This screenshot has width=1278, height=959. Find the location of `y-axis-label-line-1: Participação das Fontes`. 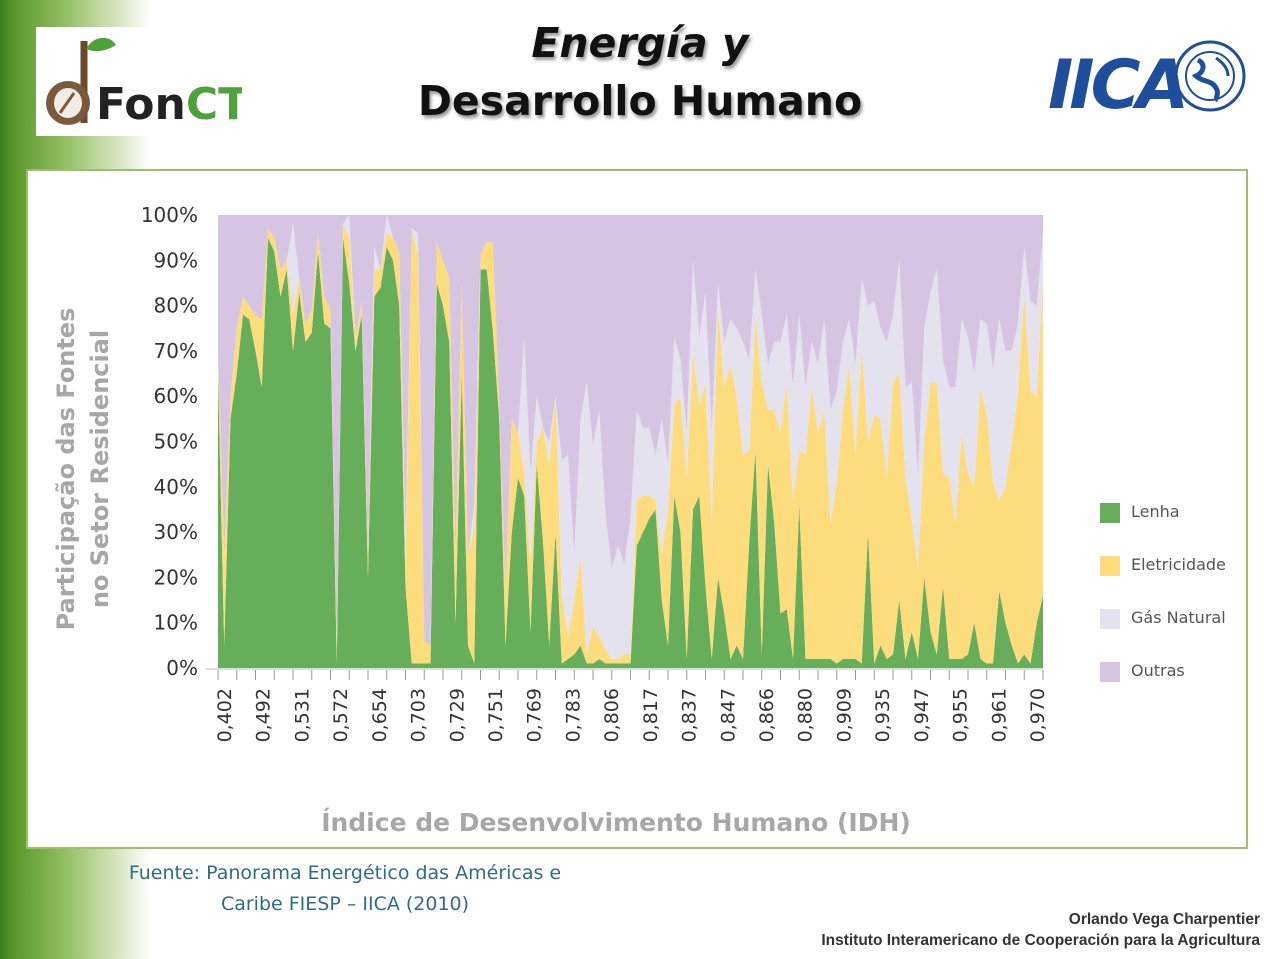

y-axis-label-line-1: Participação das Fontes is located at coordinates (66, 469).